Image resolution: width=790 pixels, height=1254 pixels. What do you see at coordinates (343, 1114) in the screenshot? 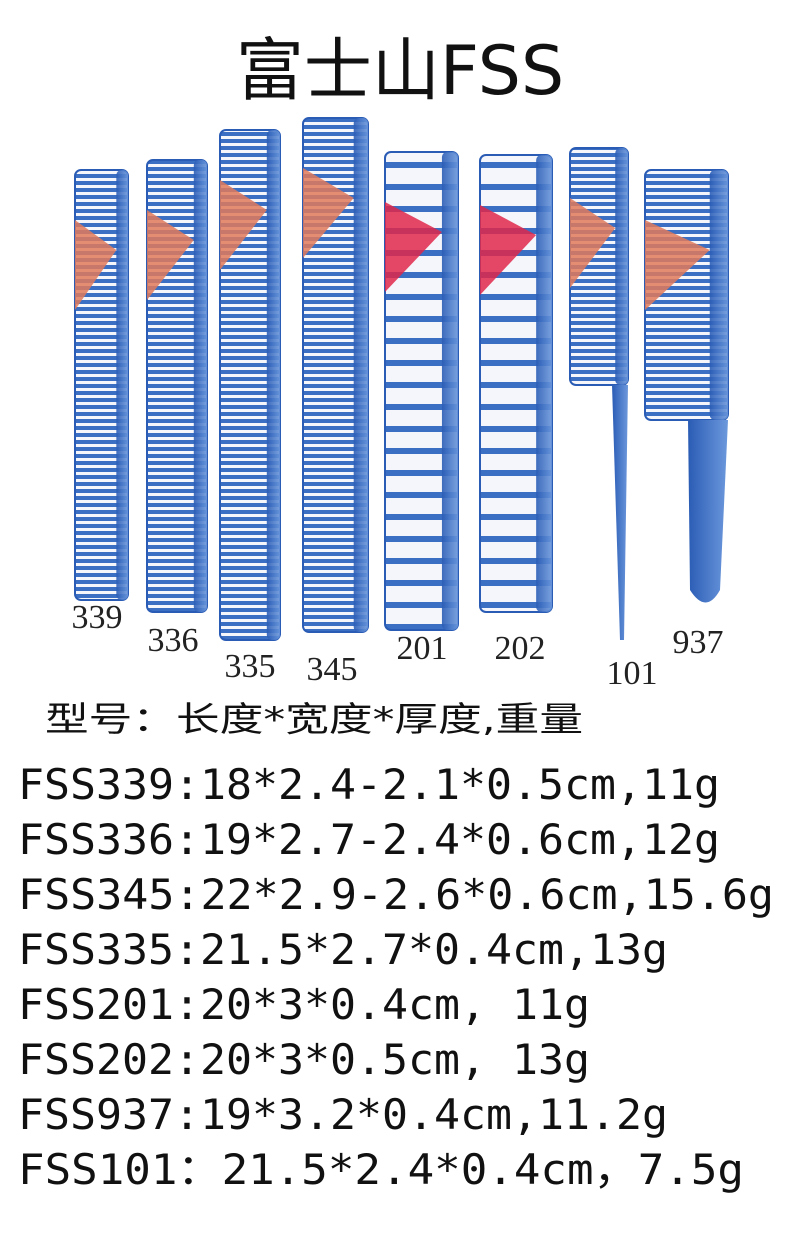
I see `spec-line: FSS937:19*3.2*0.4cm,11.2g` at bounding box center [343, 1114].